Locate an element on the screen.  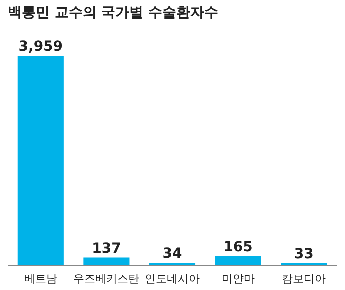
data-label: 165 is located at coordinates (238, 247).